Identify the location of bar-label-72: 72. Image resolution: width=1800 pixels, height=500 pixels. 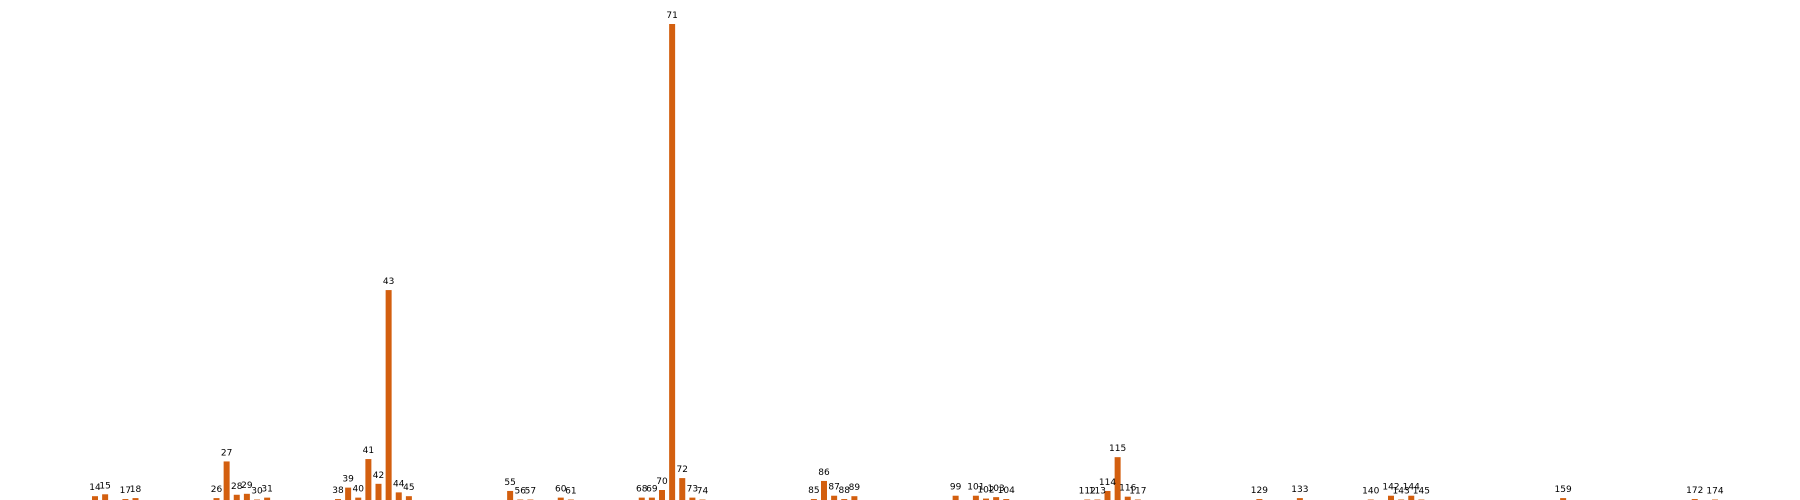
(682, 470).